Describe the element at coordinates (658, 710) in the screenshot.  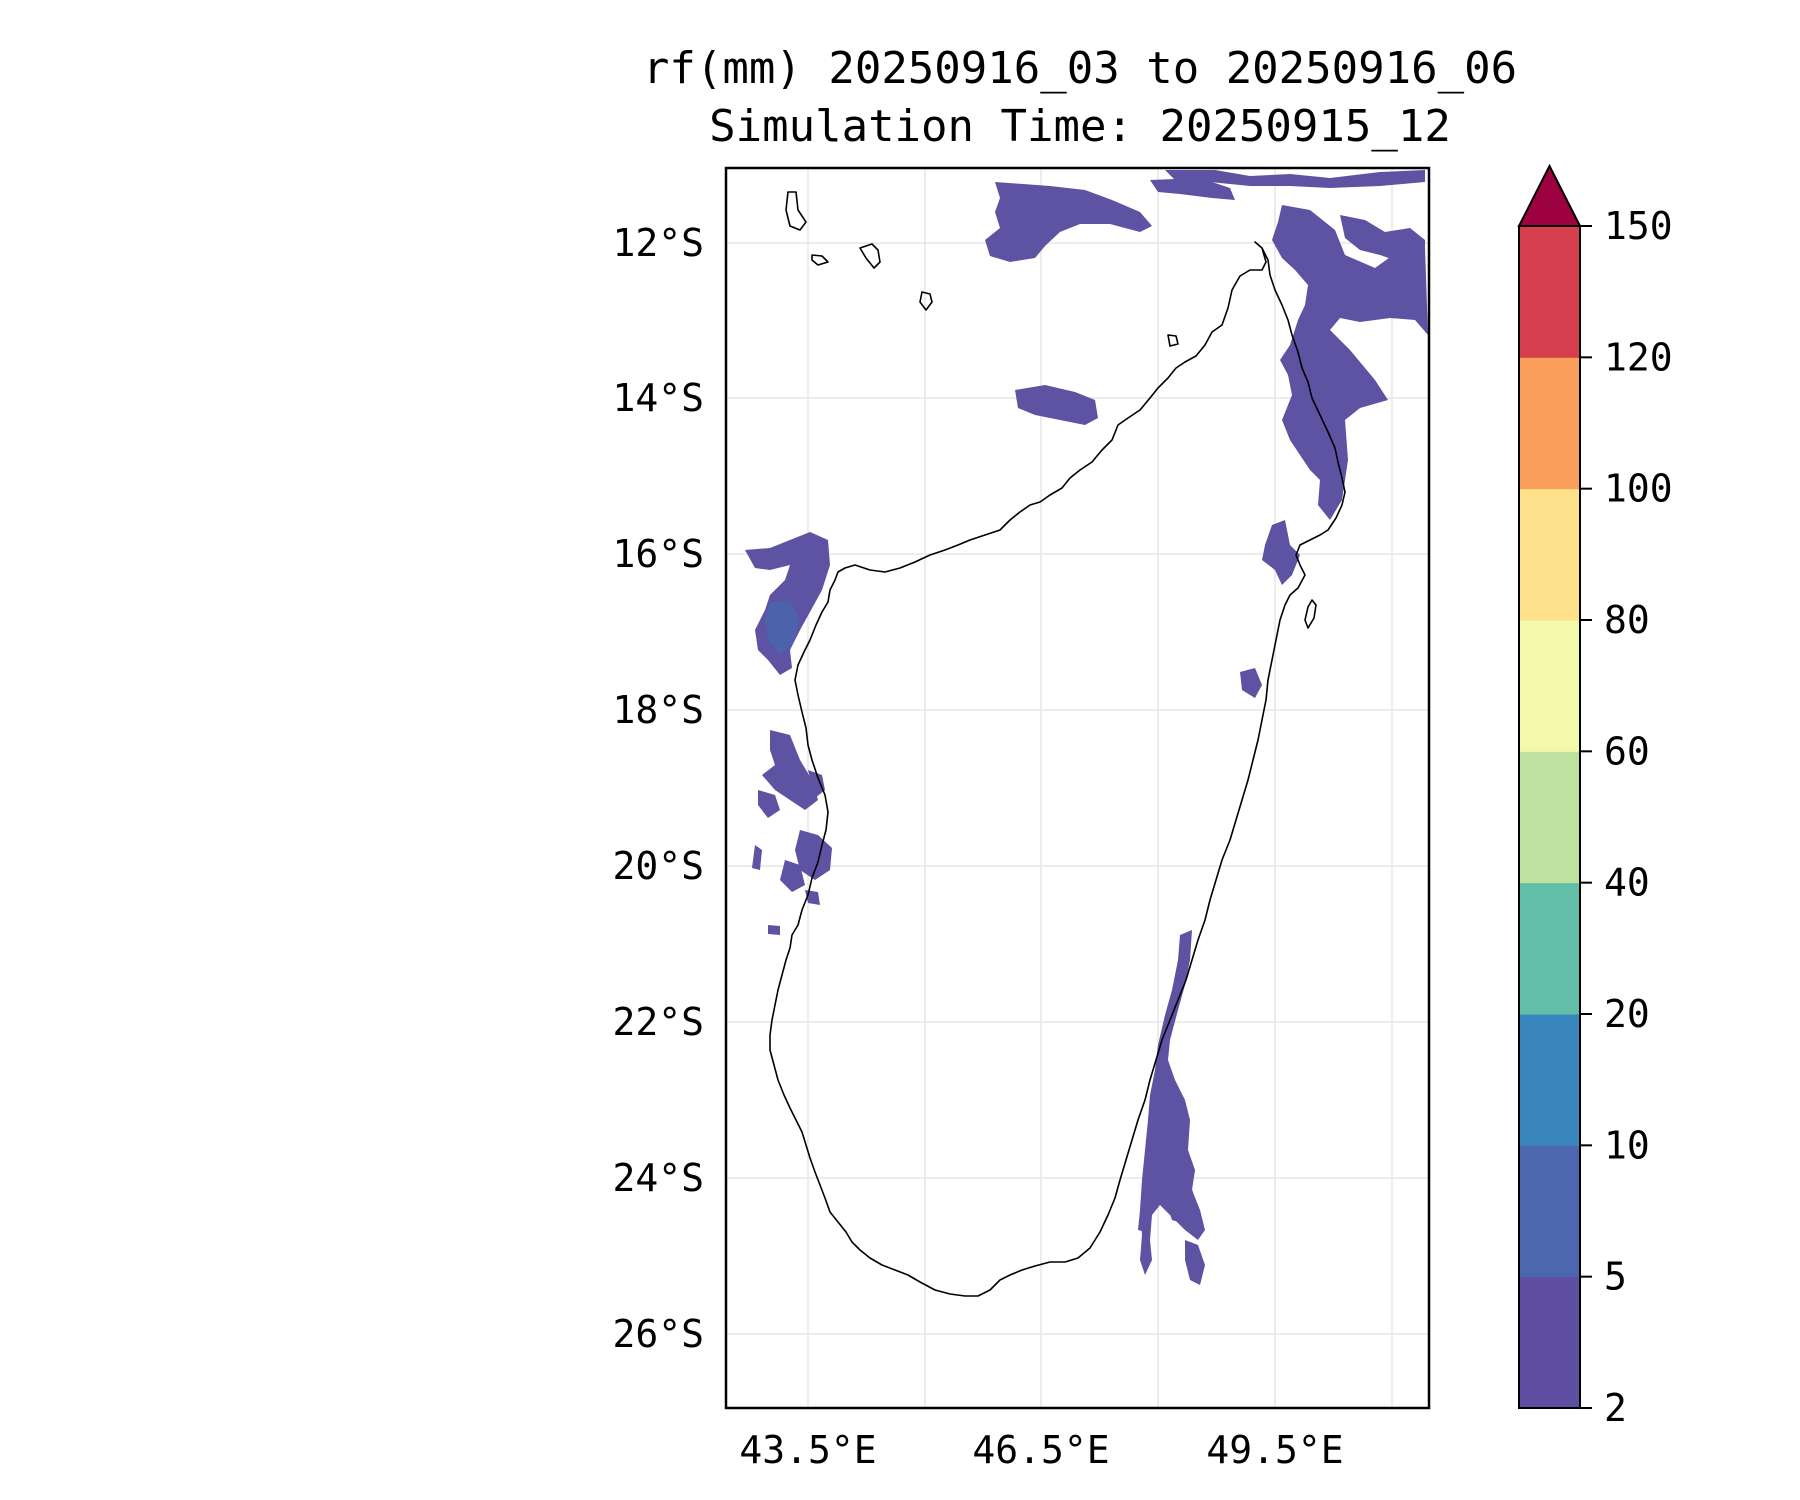
I see `lat-tick-label: 18°S` at that location.